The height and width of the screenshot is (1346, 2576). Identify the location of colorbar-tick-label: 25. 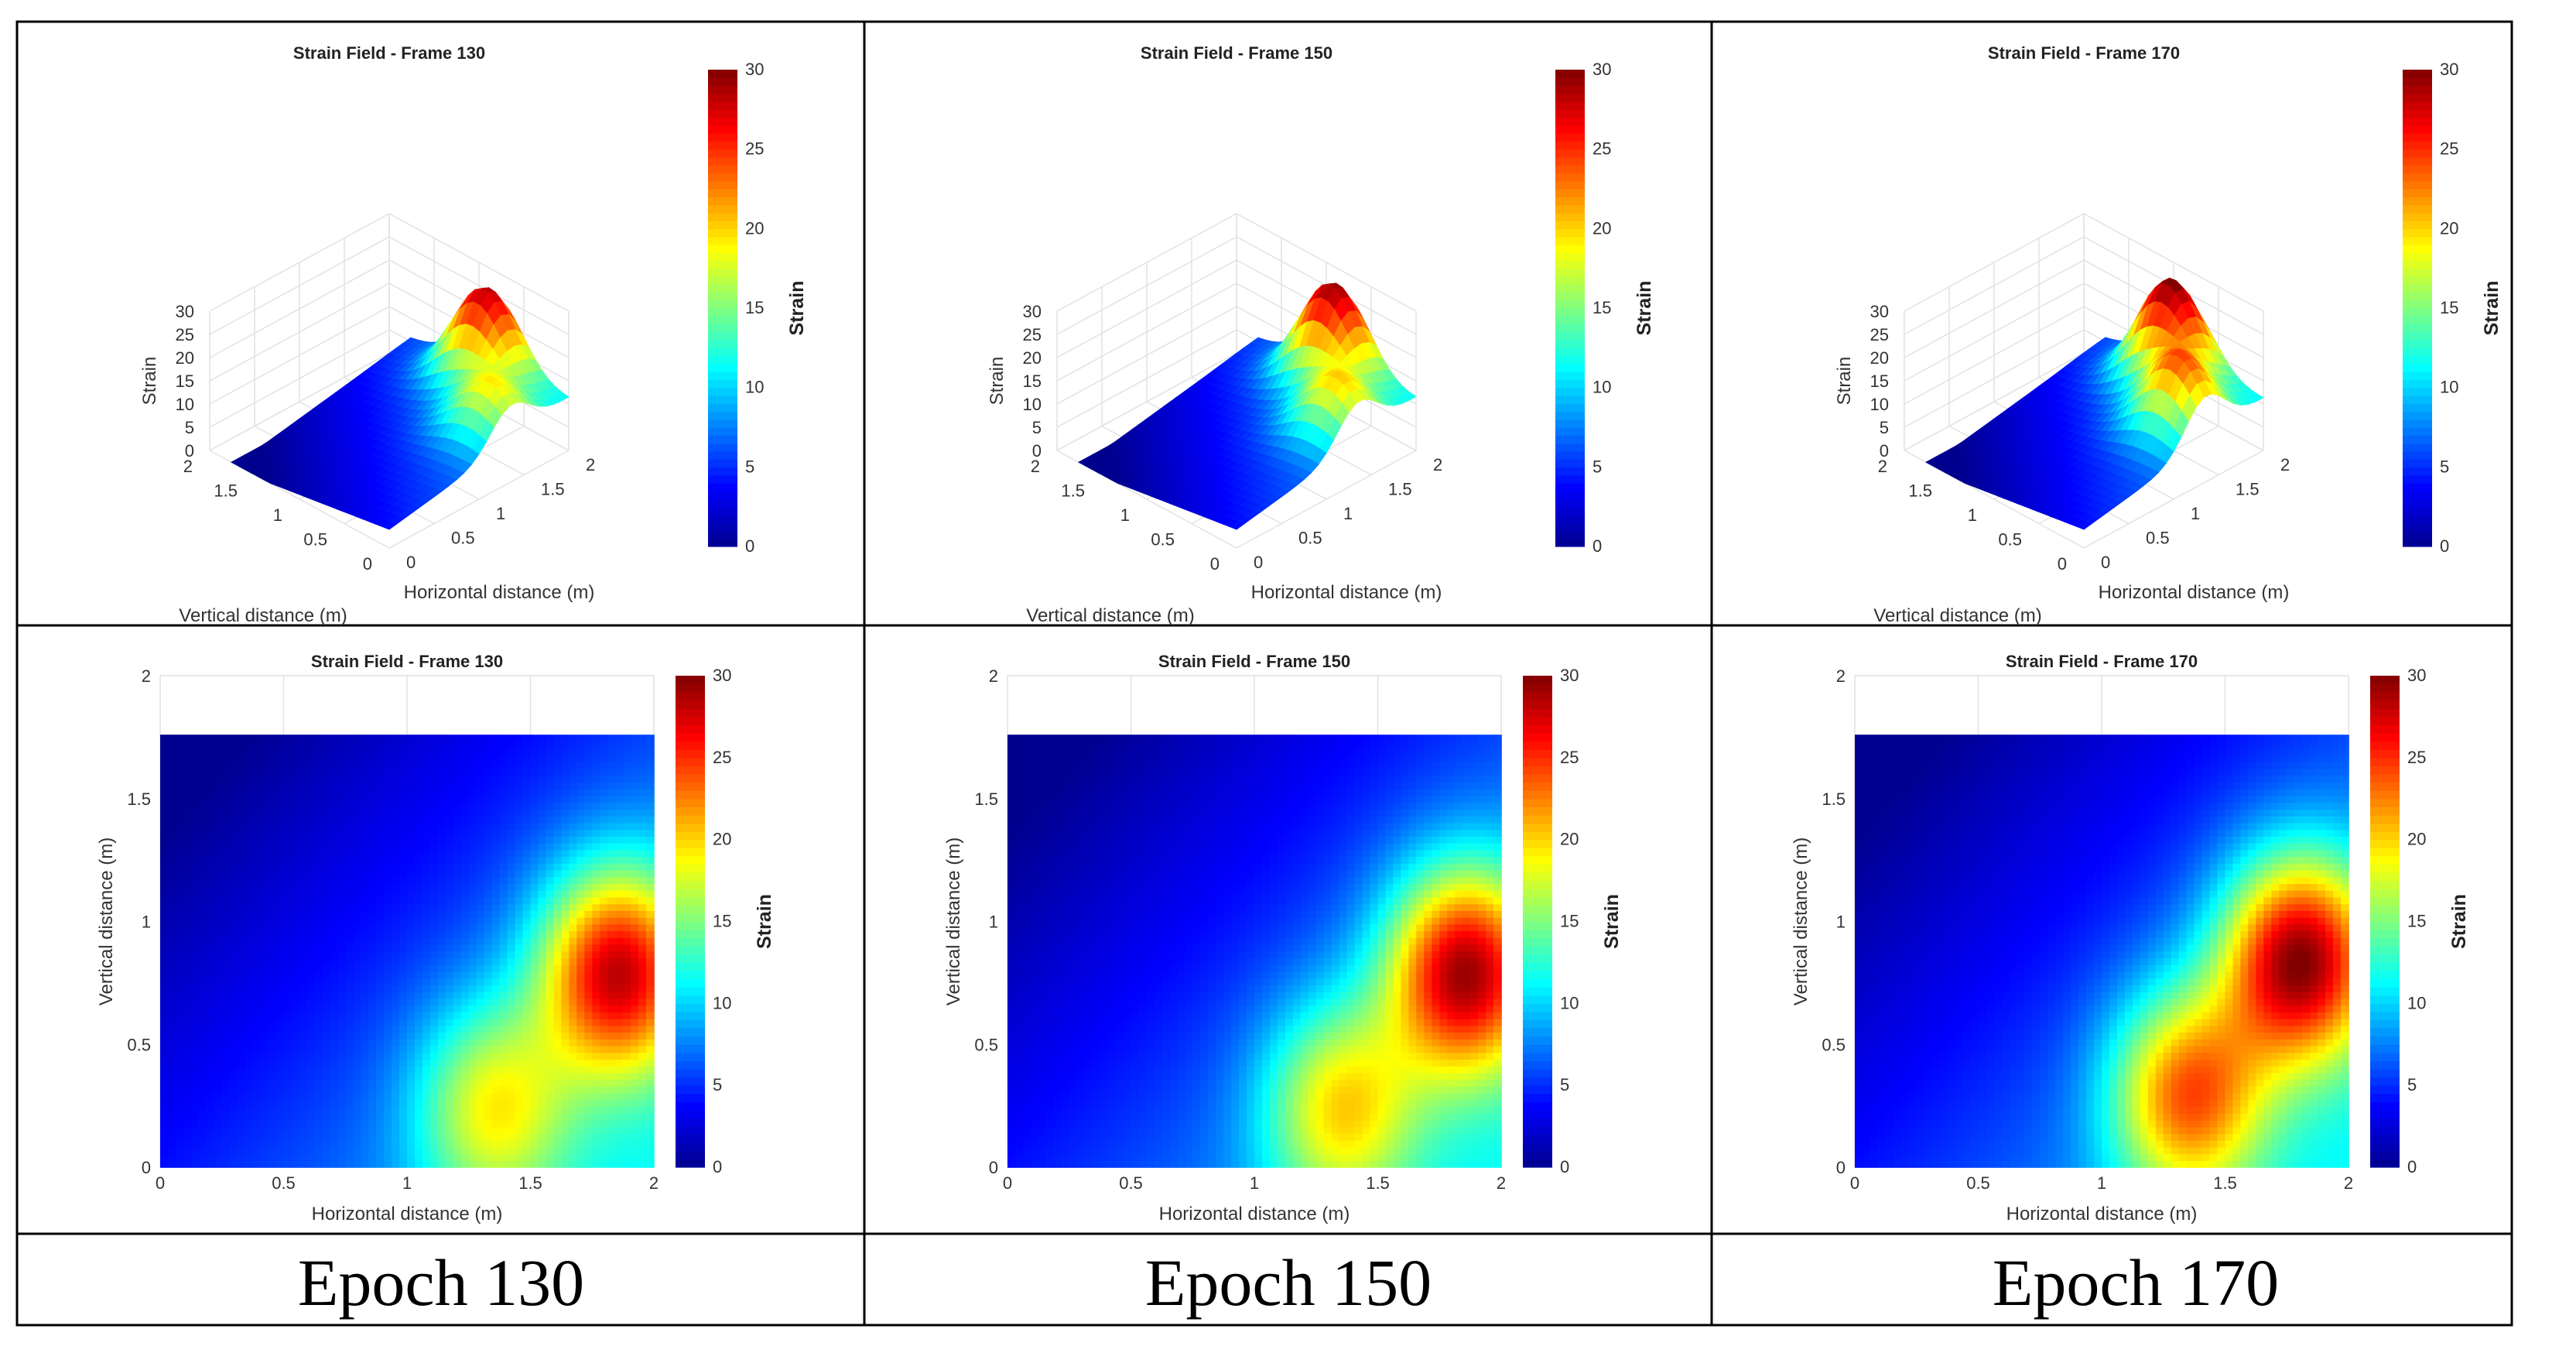
(755, 149).